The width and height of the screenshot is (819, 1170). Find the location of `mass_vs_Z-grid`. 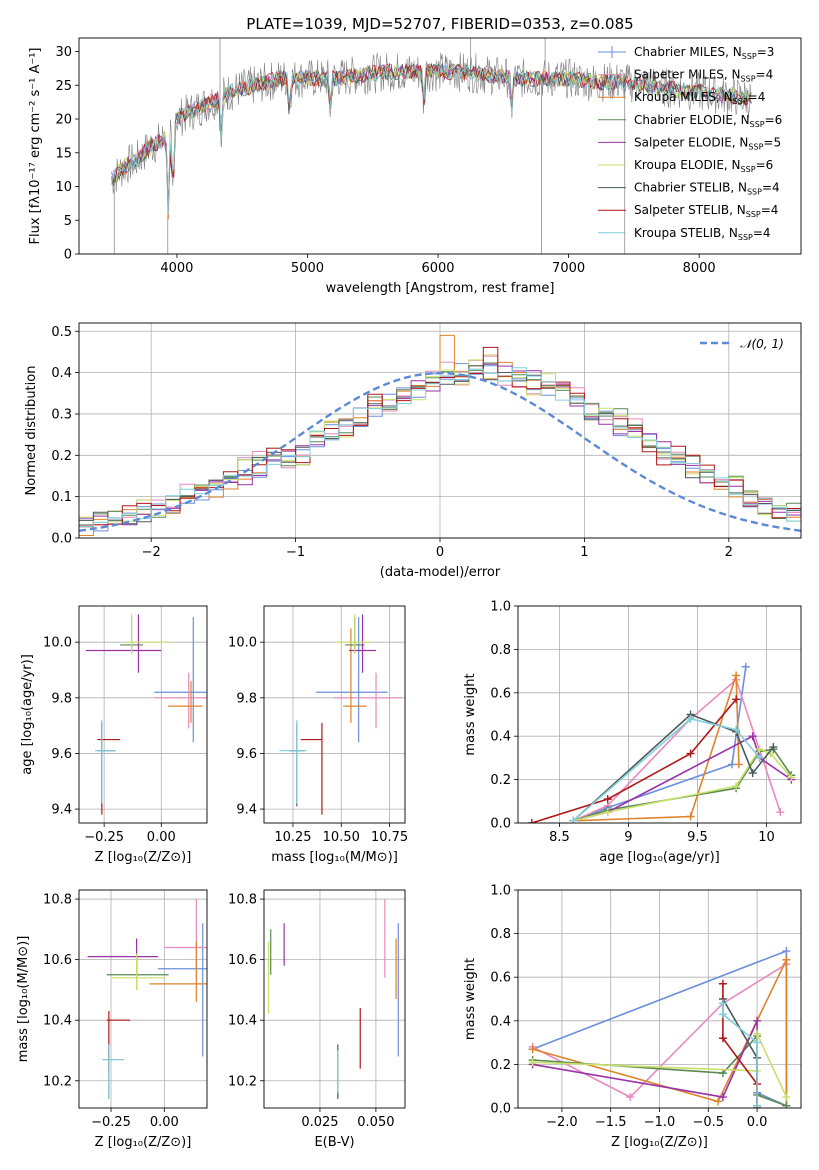

mass_vs_Z-grid is located at coordinates (143, 999).